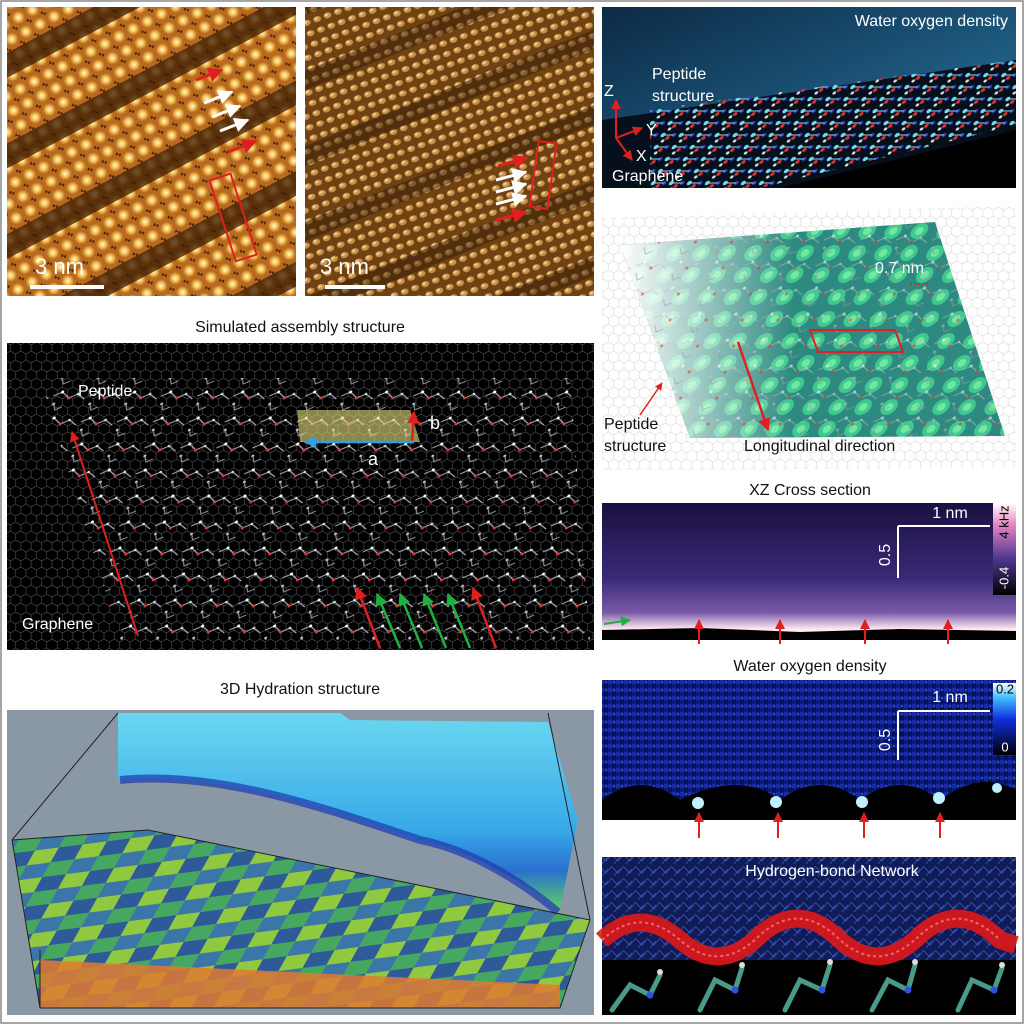 Image resolution: width=1024 pixels, height=1024 pixels. I want to click on panel-title: XZ Cross section, so click(810, 490).